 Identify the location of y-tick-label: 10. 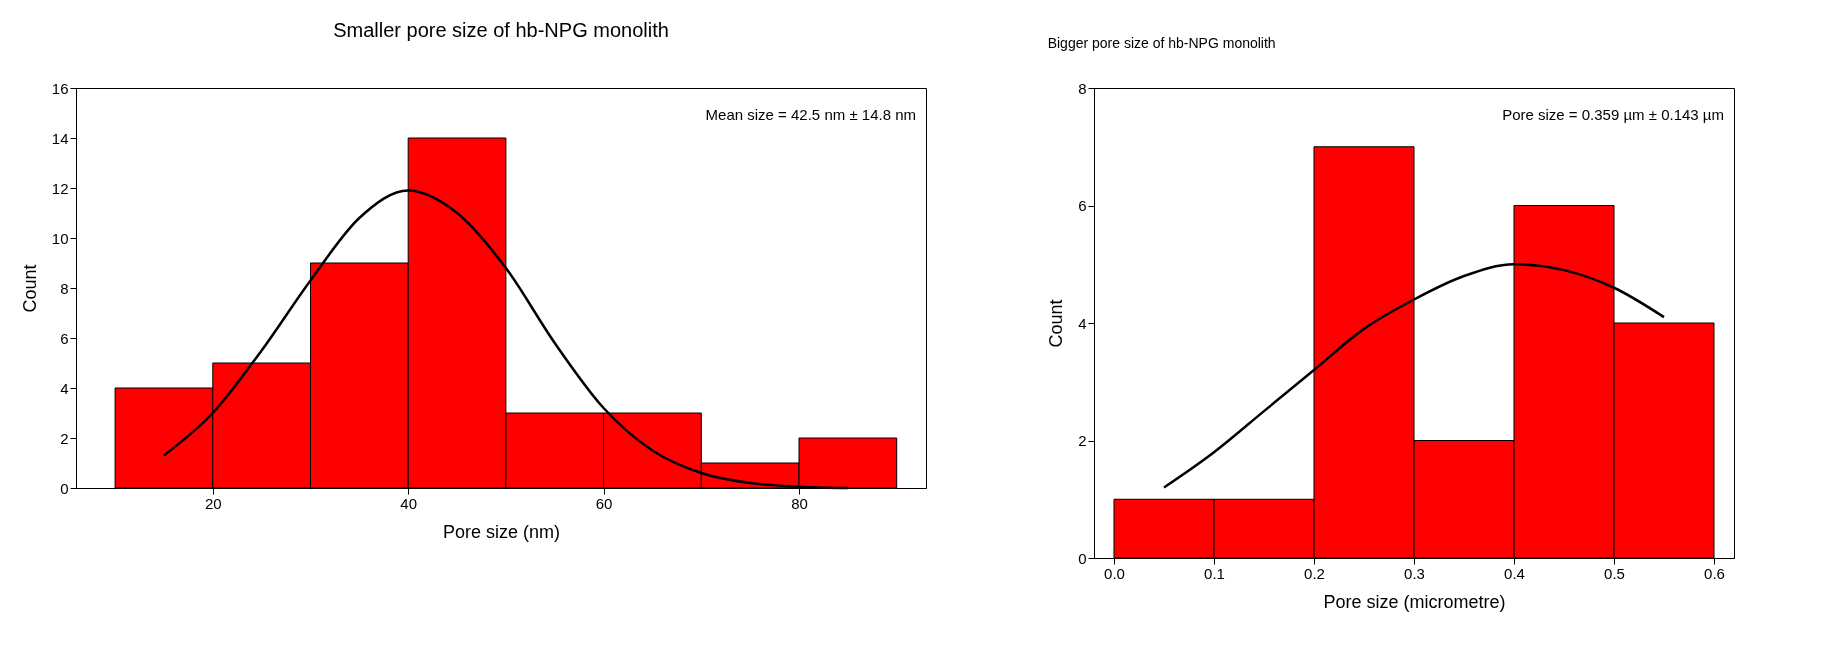
(60, 238).